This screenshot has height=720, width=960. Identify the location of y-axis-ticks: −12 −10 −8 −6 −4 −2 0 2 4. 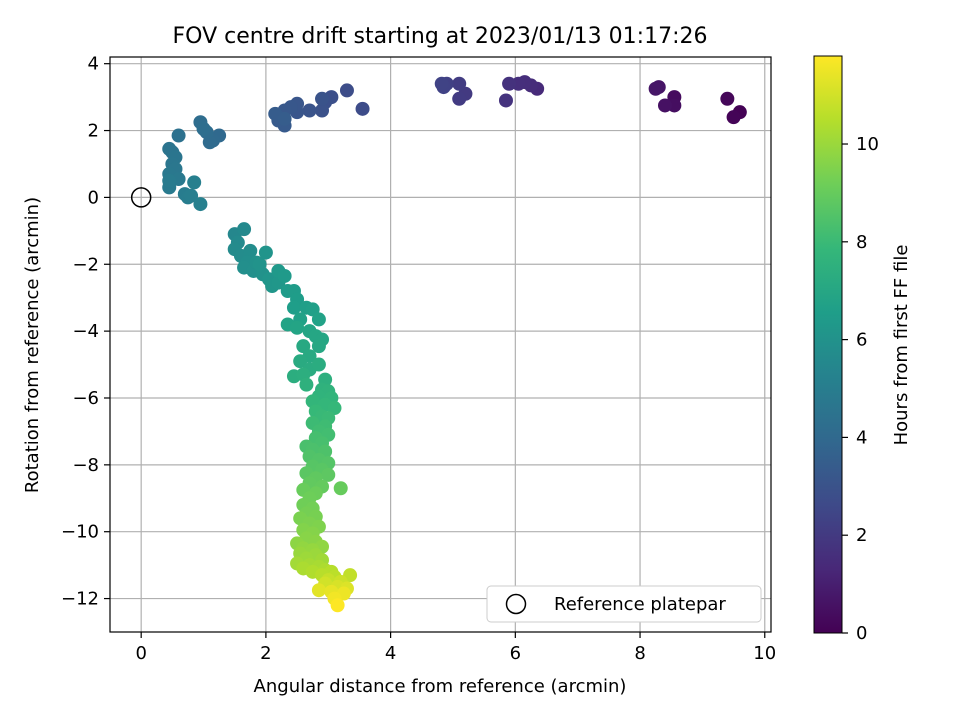
(85, 332).